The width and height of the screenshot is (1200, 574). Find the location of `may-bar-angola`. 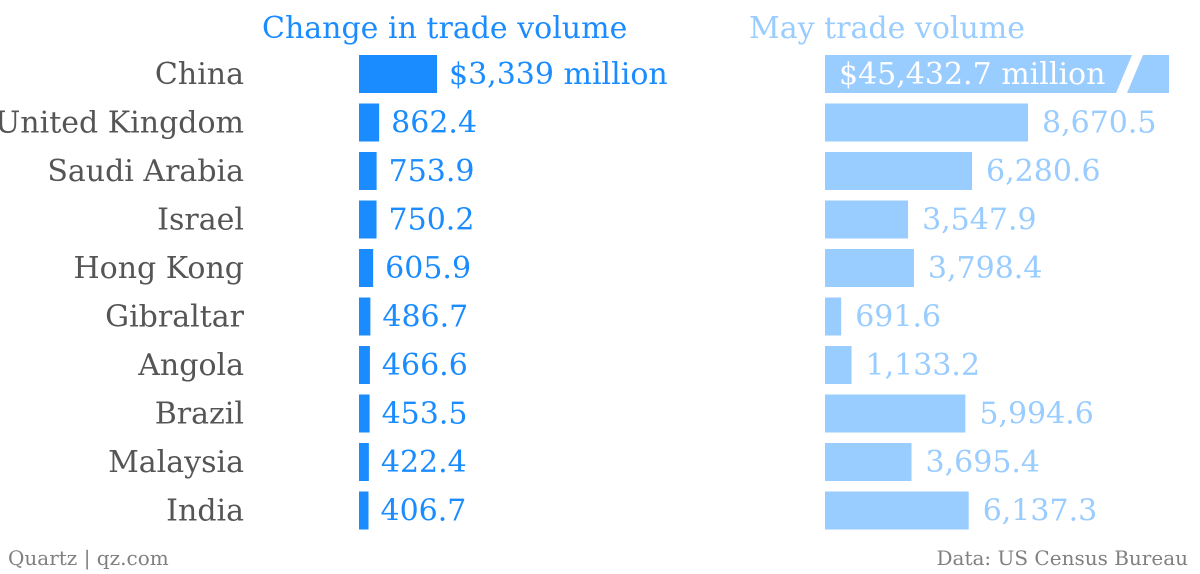

may-bar-angola is located at coordinates (838, 365).